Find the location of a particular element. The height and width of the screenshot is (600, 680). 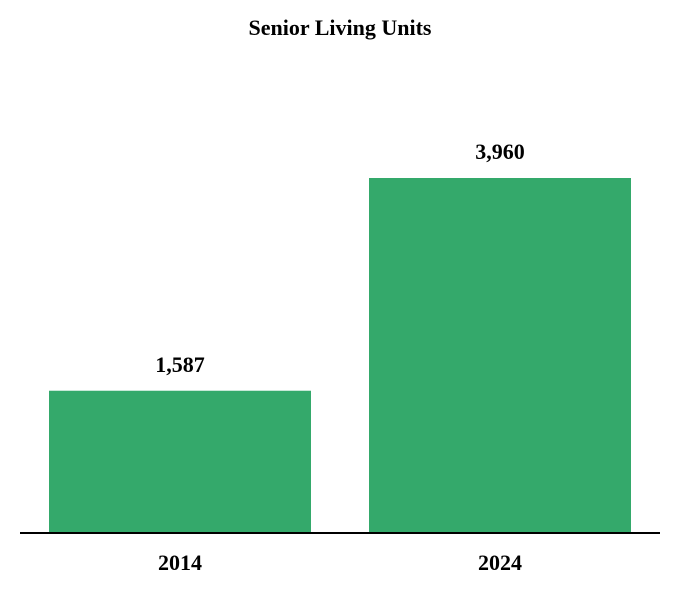

bar is located at coordinates (180, 461).